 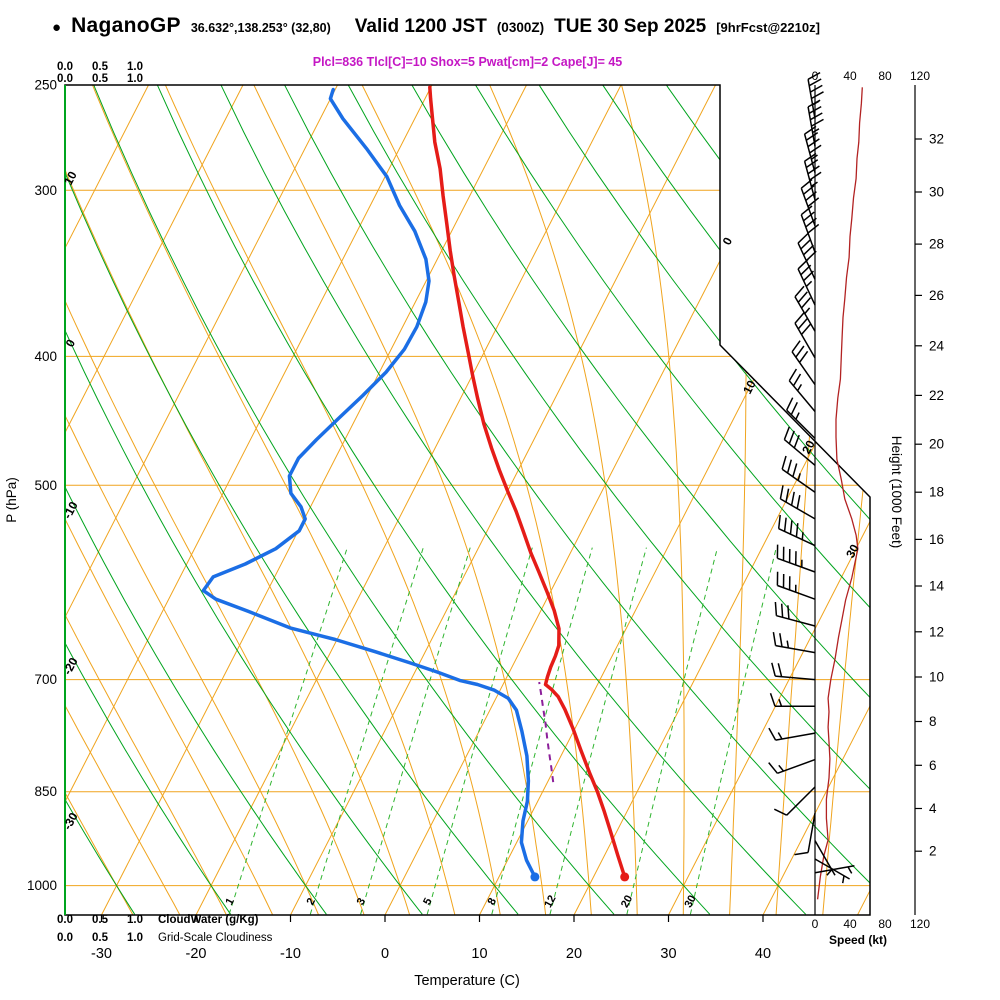 I want to click on speed-tick-label-top: 0, so click(x=815, y=76).